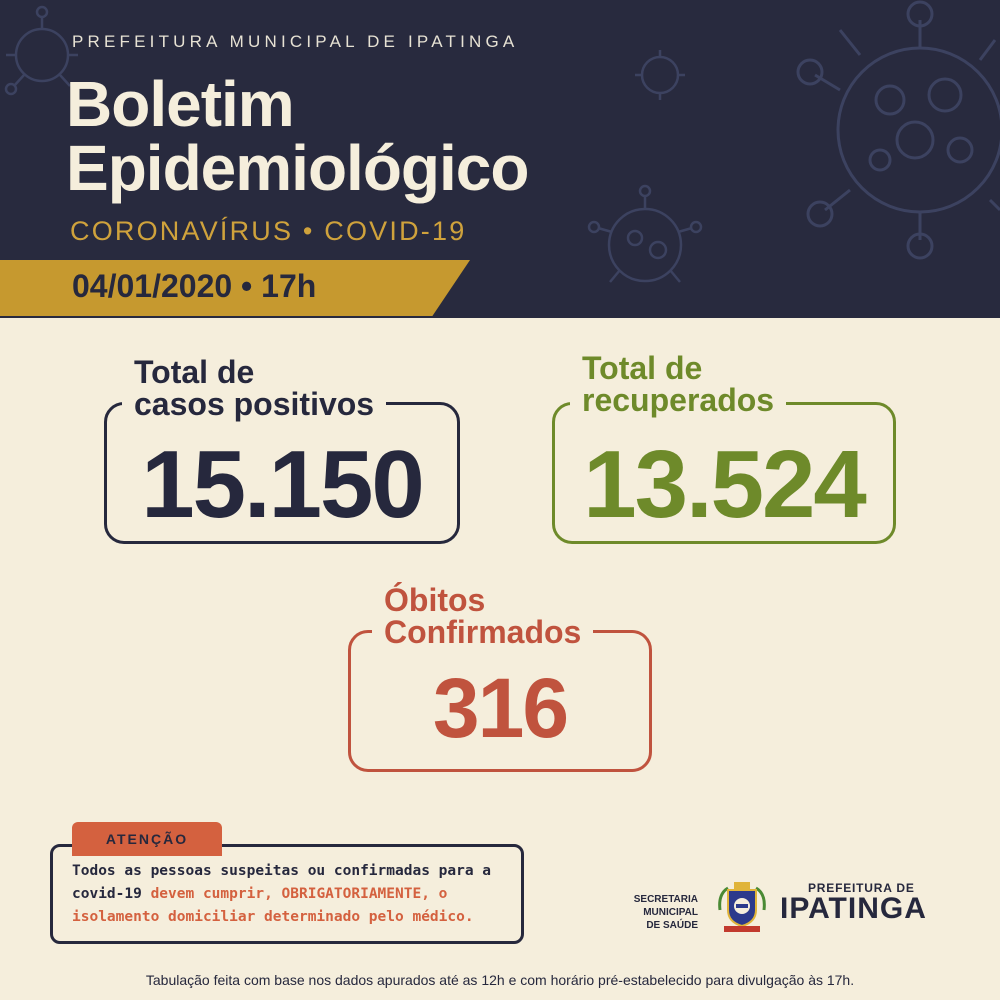  I want to click on recuperados-value: 13.524, so click(725, 484).